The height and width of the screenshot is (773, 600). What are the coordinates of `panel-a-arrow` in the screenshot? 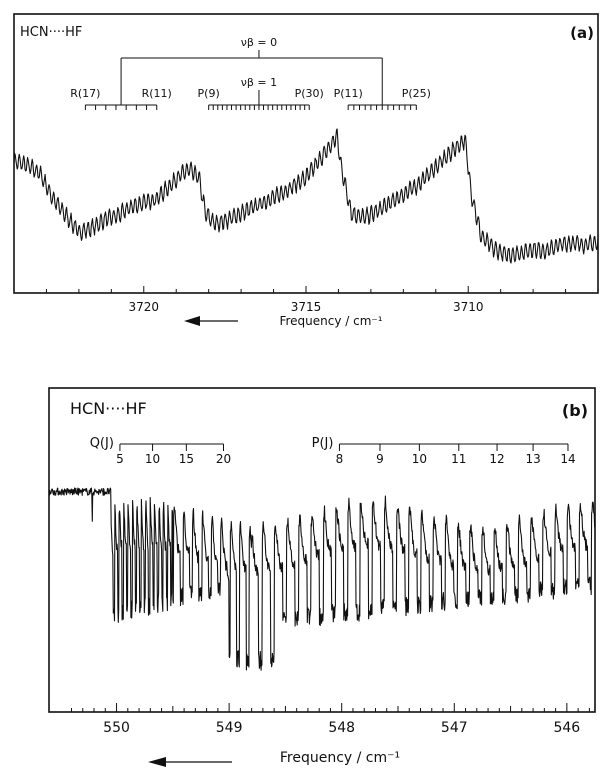 It's located at (211, 321).